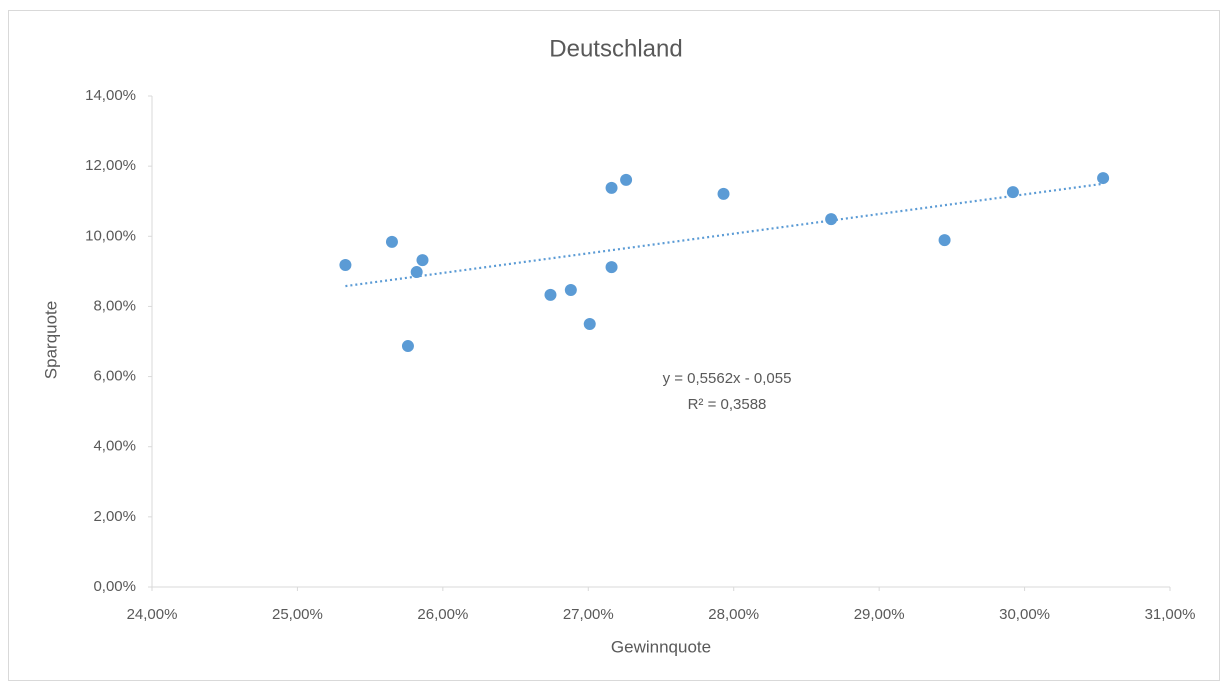 This screenshot has height=682, width=1221. What do you see at coordinates (50, 340) in the screenshot?
I see `y-axis-title: Sparquote` at bounding box center [50, 340].